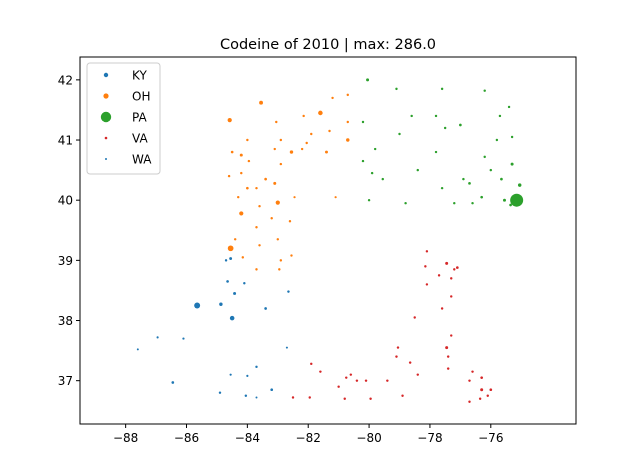  What do you see at coordinates (69, 230) in the screenshot?
I see `y-axis: 37 38 39 40 41 42` at bounding box center [69, 230].